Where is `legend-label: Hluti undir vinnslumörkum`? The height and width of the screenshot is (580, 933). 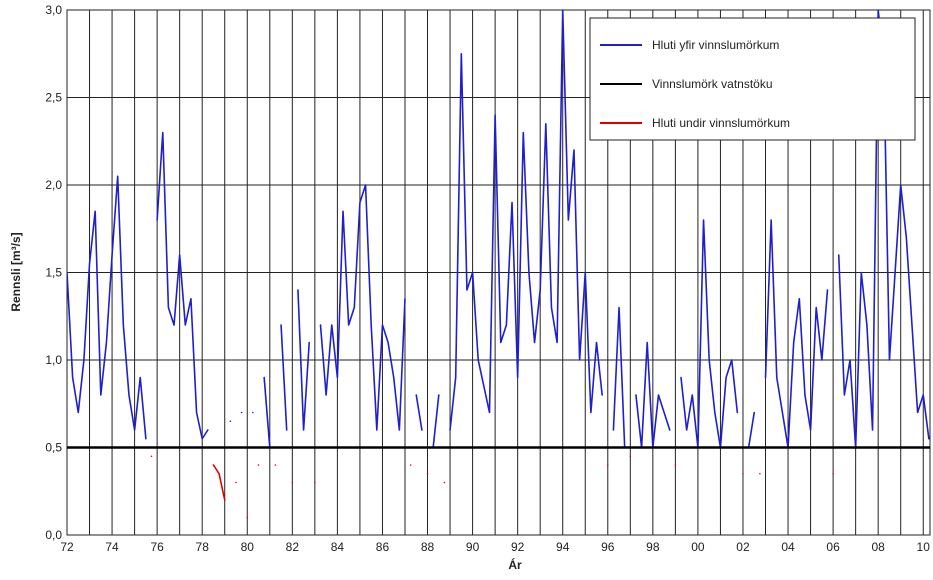
legend-label: Hluti undir vinnslumörkum is located at coordinates (721, 123).